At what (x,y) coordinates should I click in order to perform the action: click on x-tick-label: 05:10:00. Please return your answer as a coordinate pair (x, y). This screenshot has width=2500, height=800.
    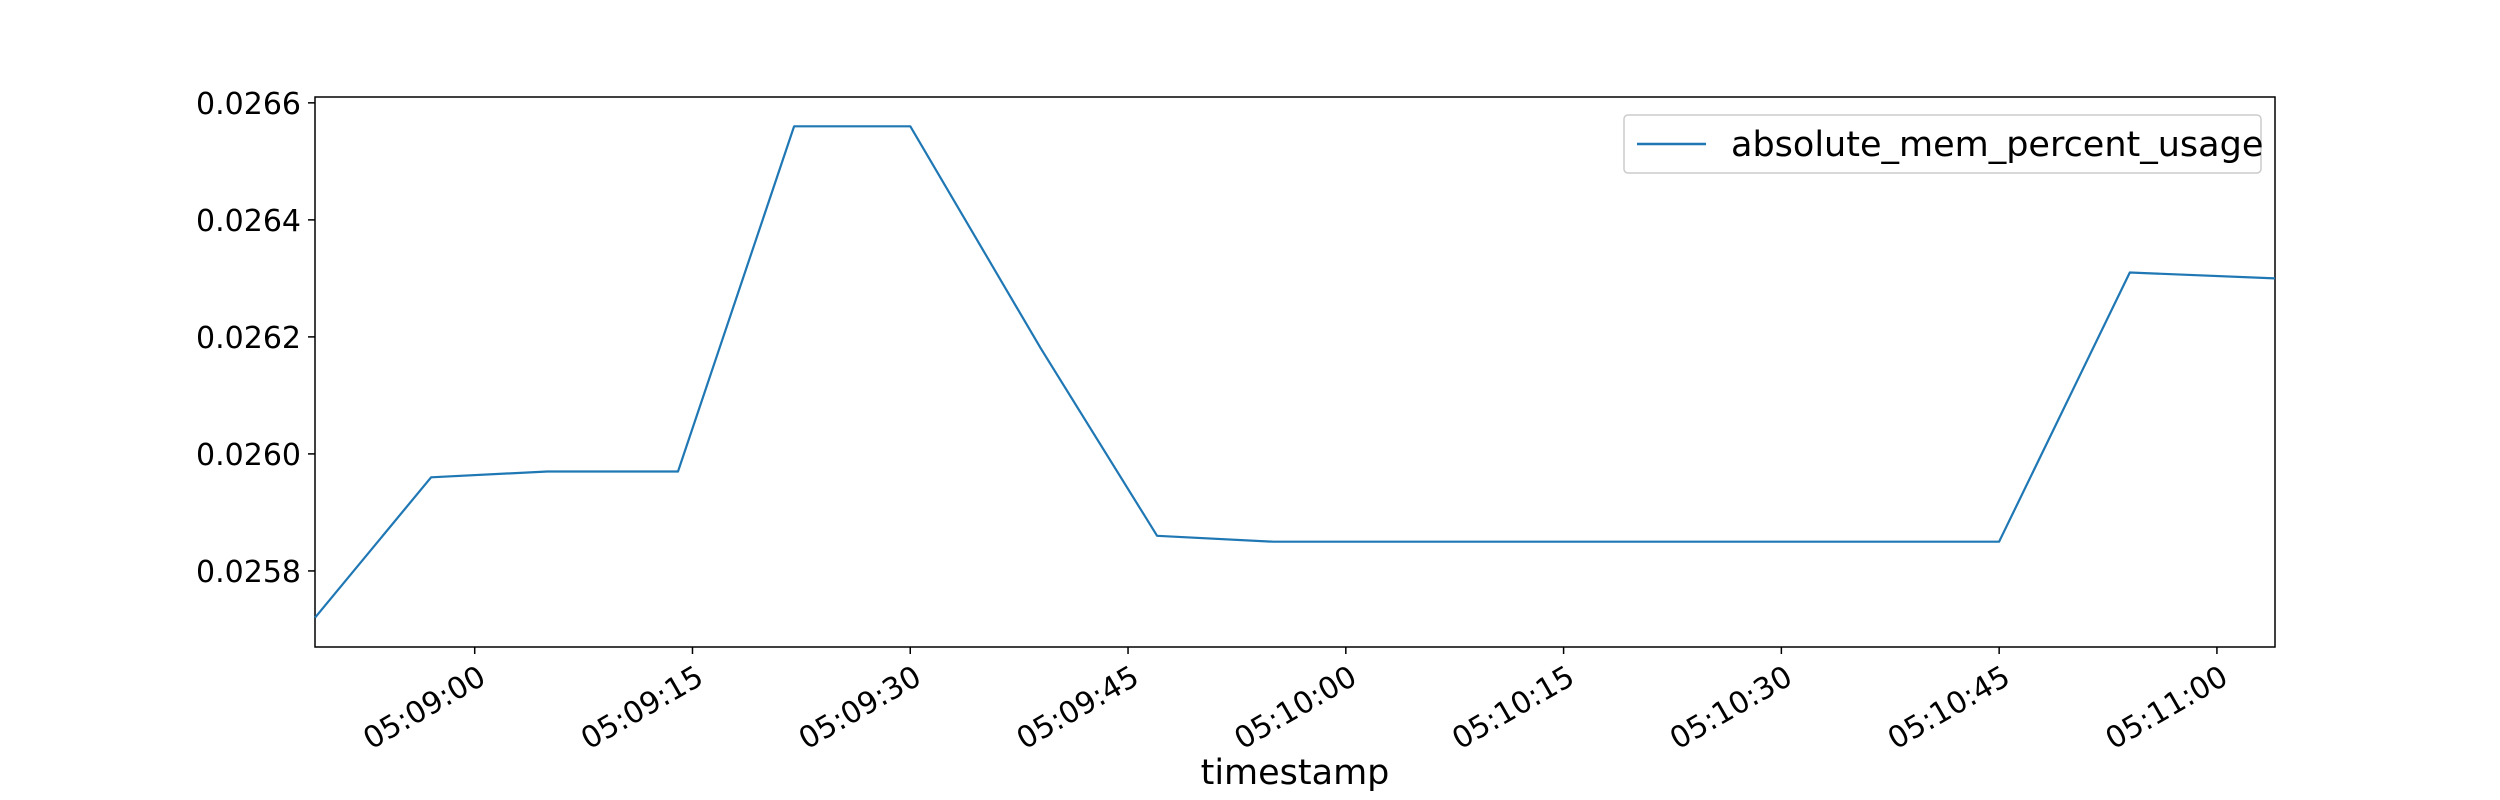
    Looking at the image, I should click on (1296, 708).